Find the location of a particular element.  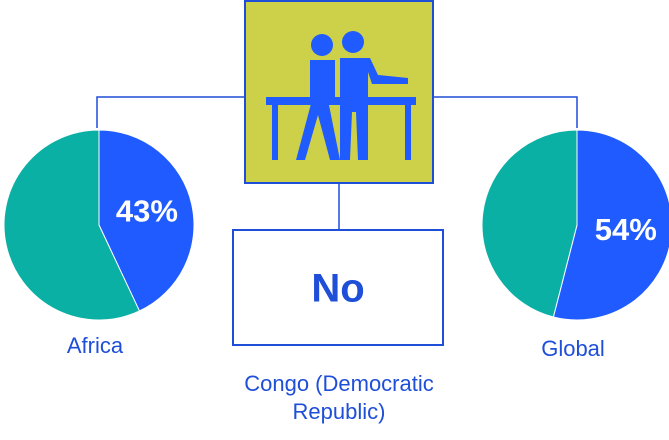

value-label: 43% is located at coordinates (147, 211).